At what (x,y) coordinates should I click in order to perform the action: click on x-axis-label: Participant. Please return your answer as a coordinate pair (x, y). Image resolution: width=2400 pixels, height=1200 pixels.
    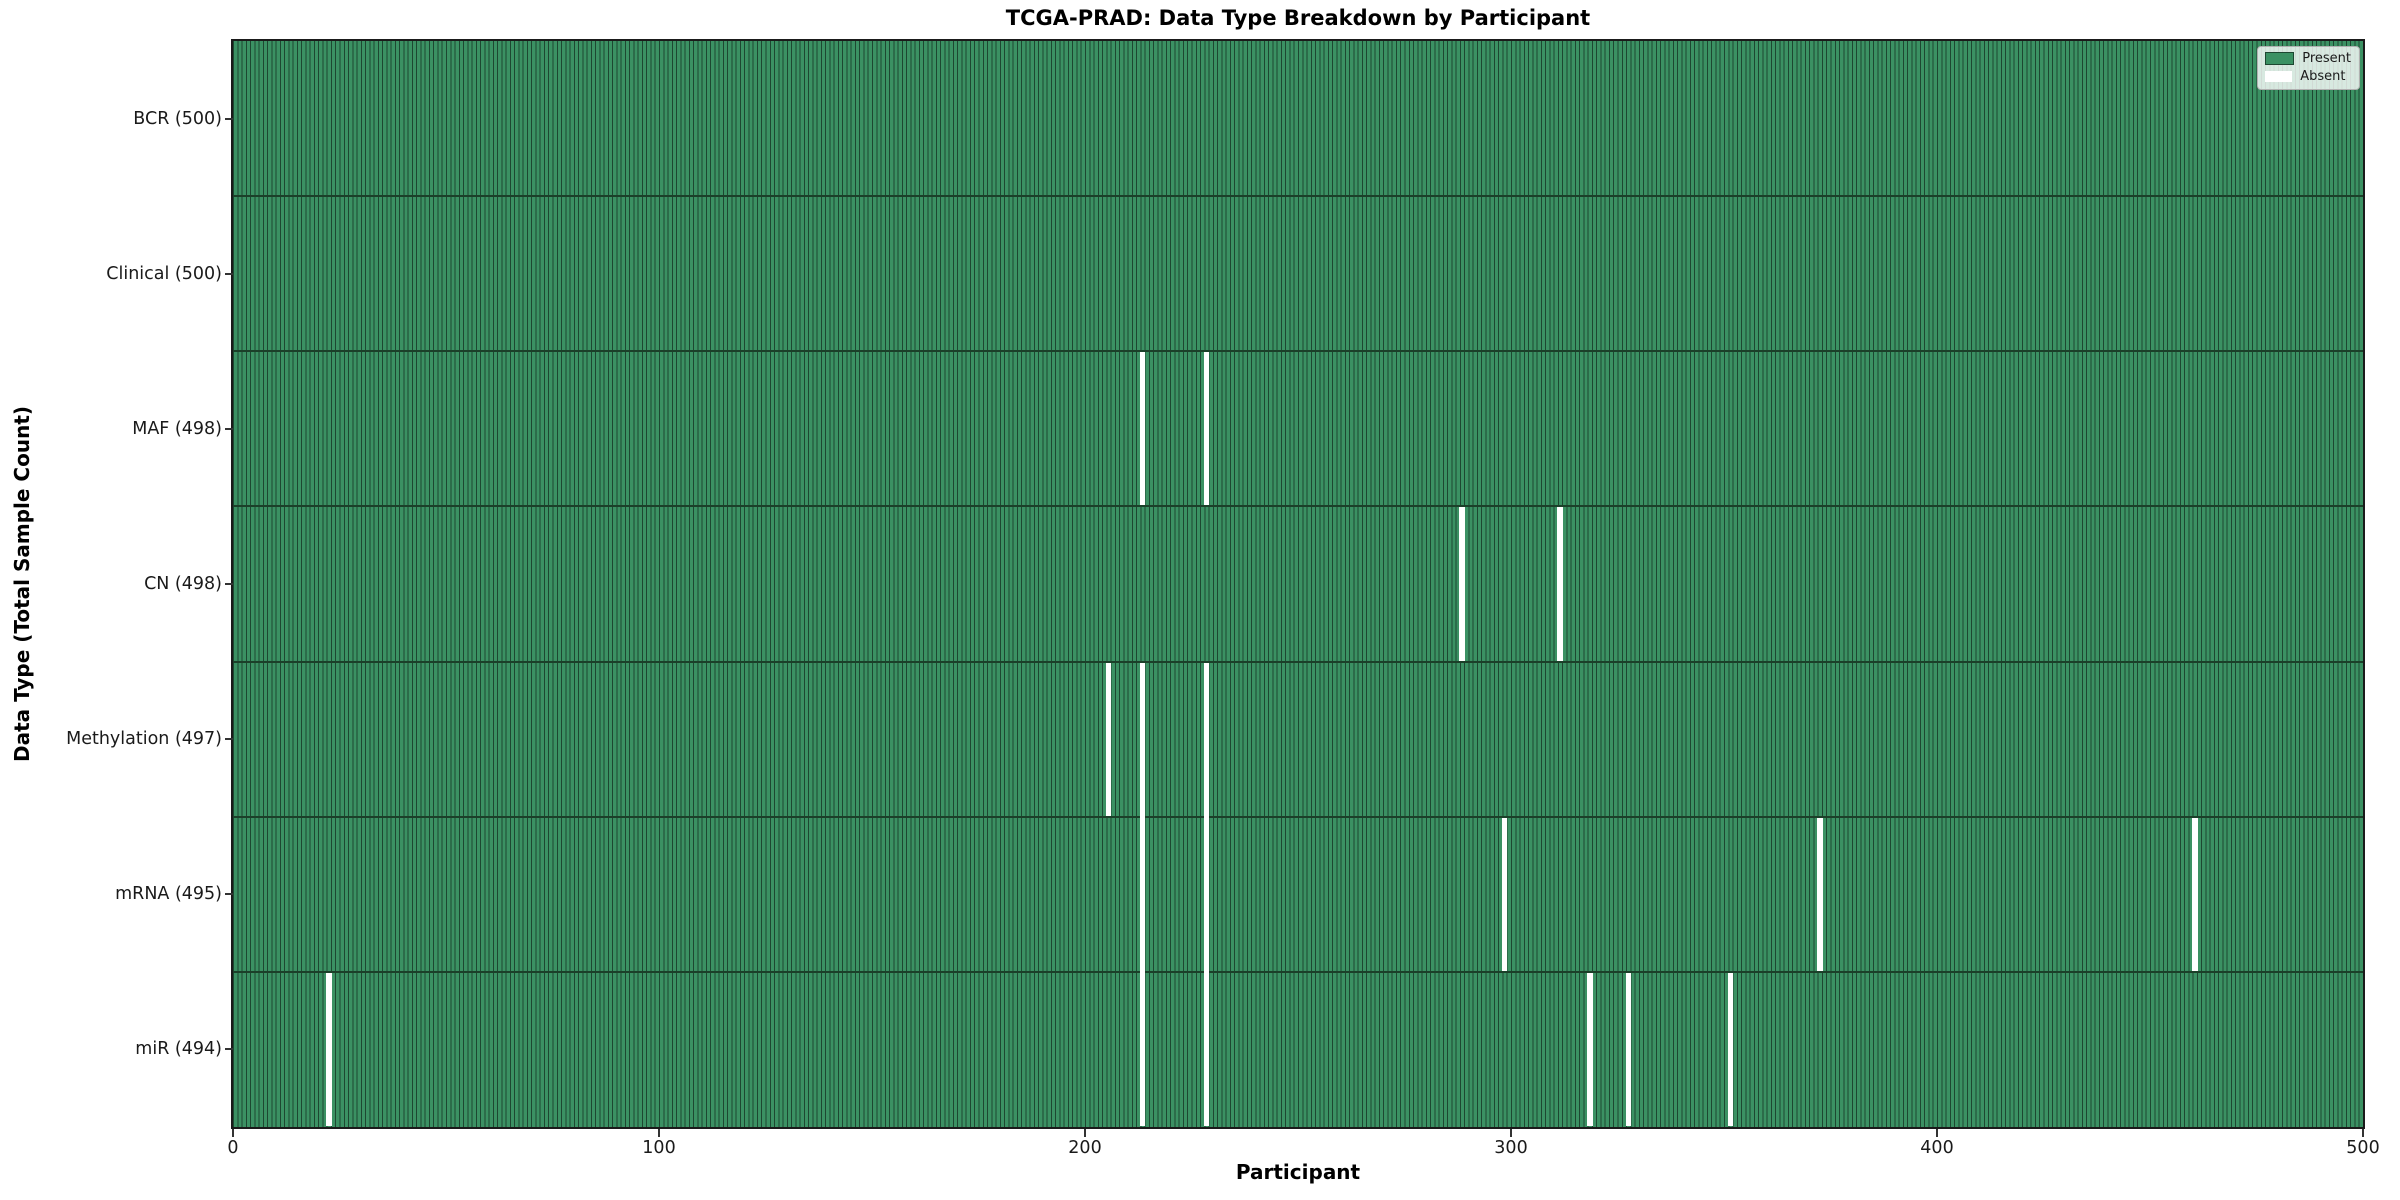
    Looking at the image, I should click on (1298, 1172).